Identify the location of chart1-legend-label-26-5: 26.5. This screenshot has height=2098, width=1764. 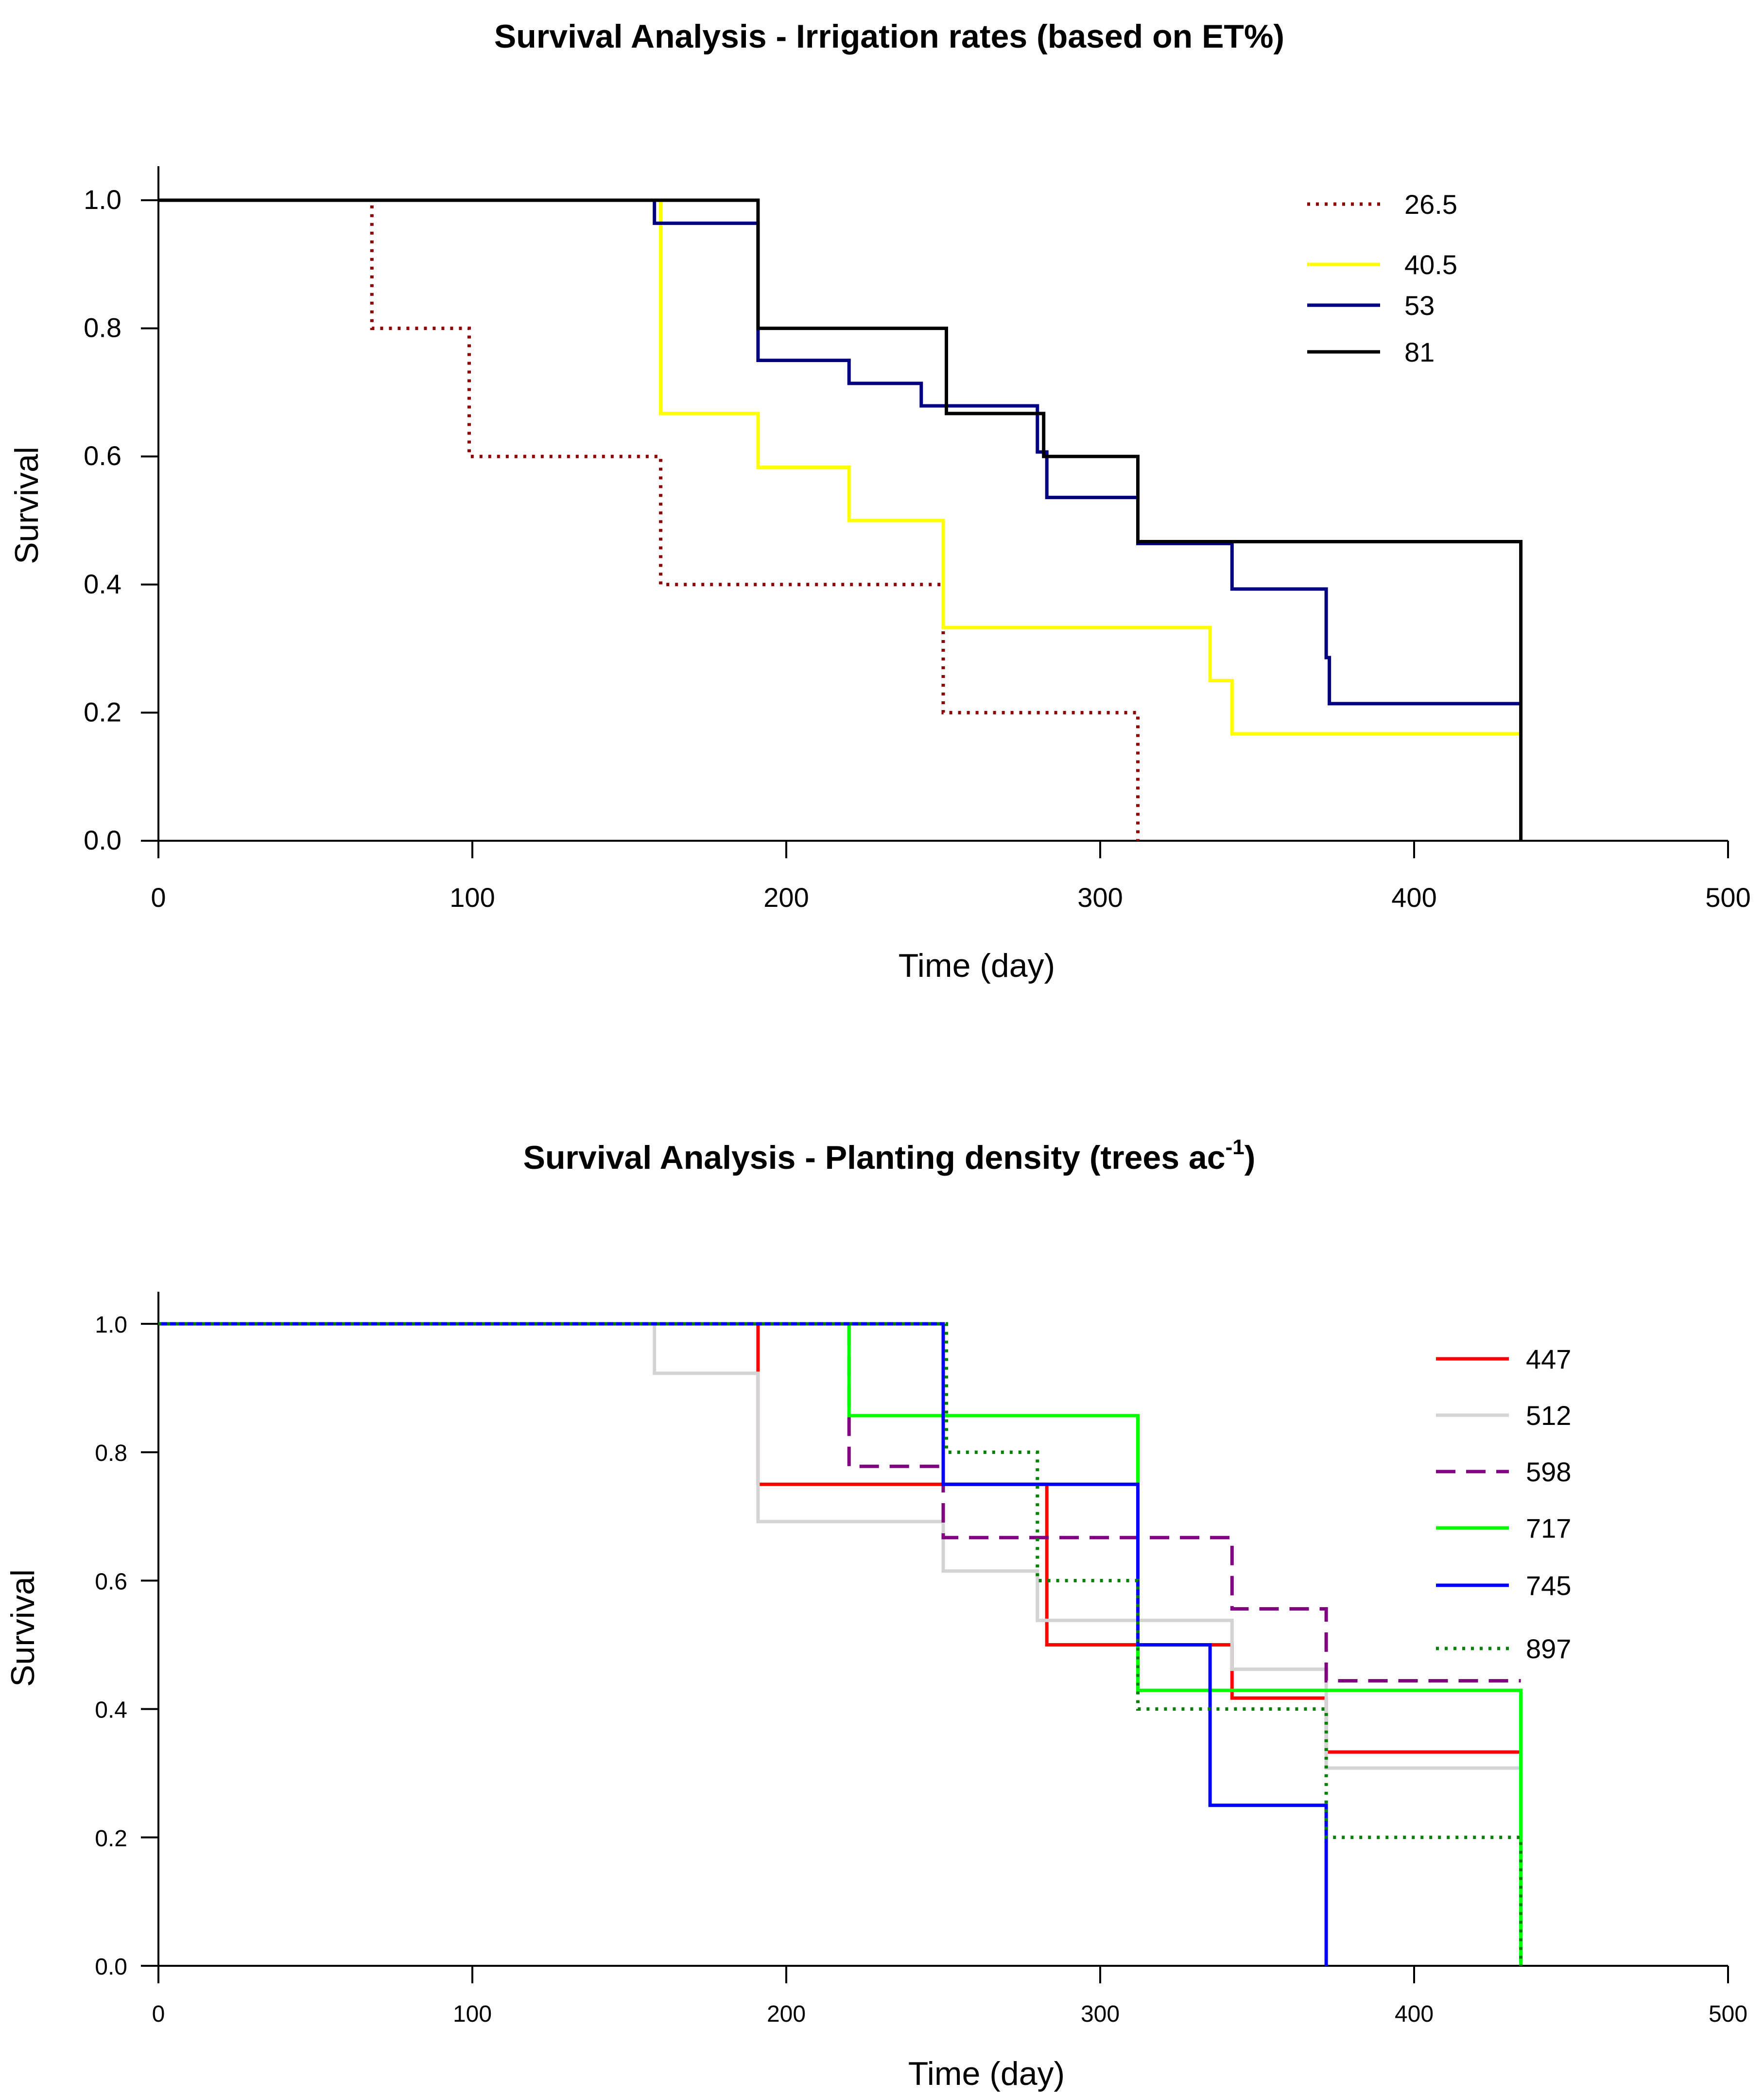
(1430, 204).